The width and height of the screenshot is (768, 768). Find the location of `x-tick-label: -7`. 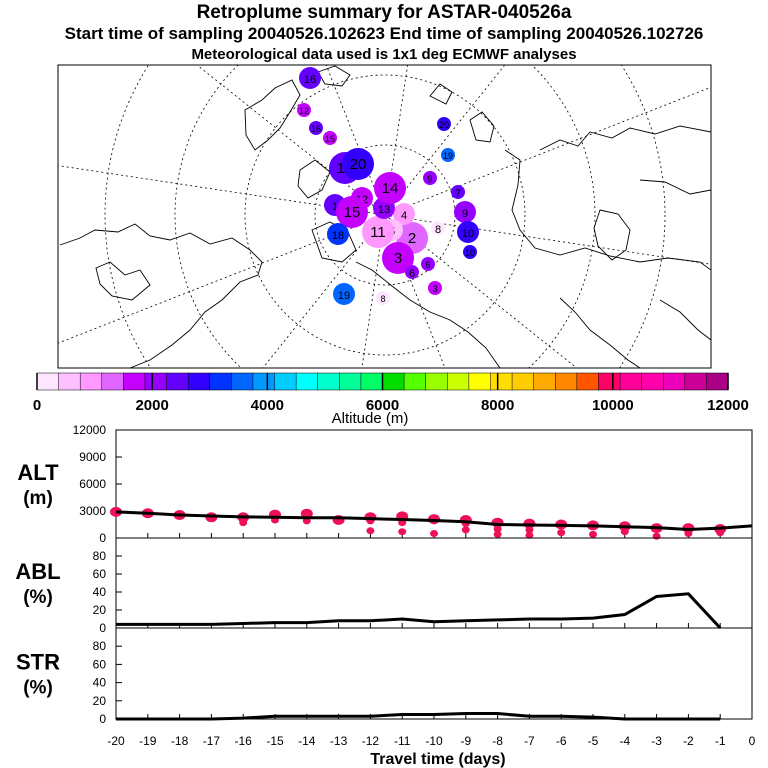

x-tick-label: -7 is located at coordinates (529, 741).